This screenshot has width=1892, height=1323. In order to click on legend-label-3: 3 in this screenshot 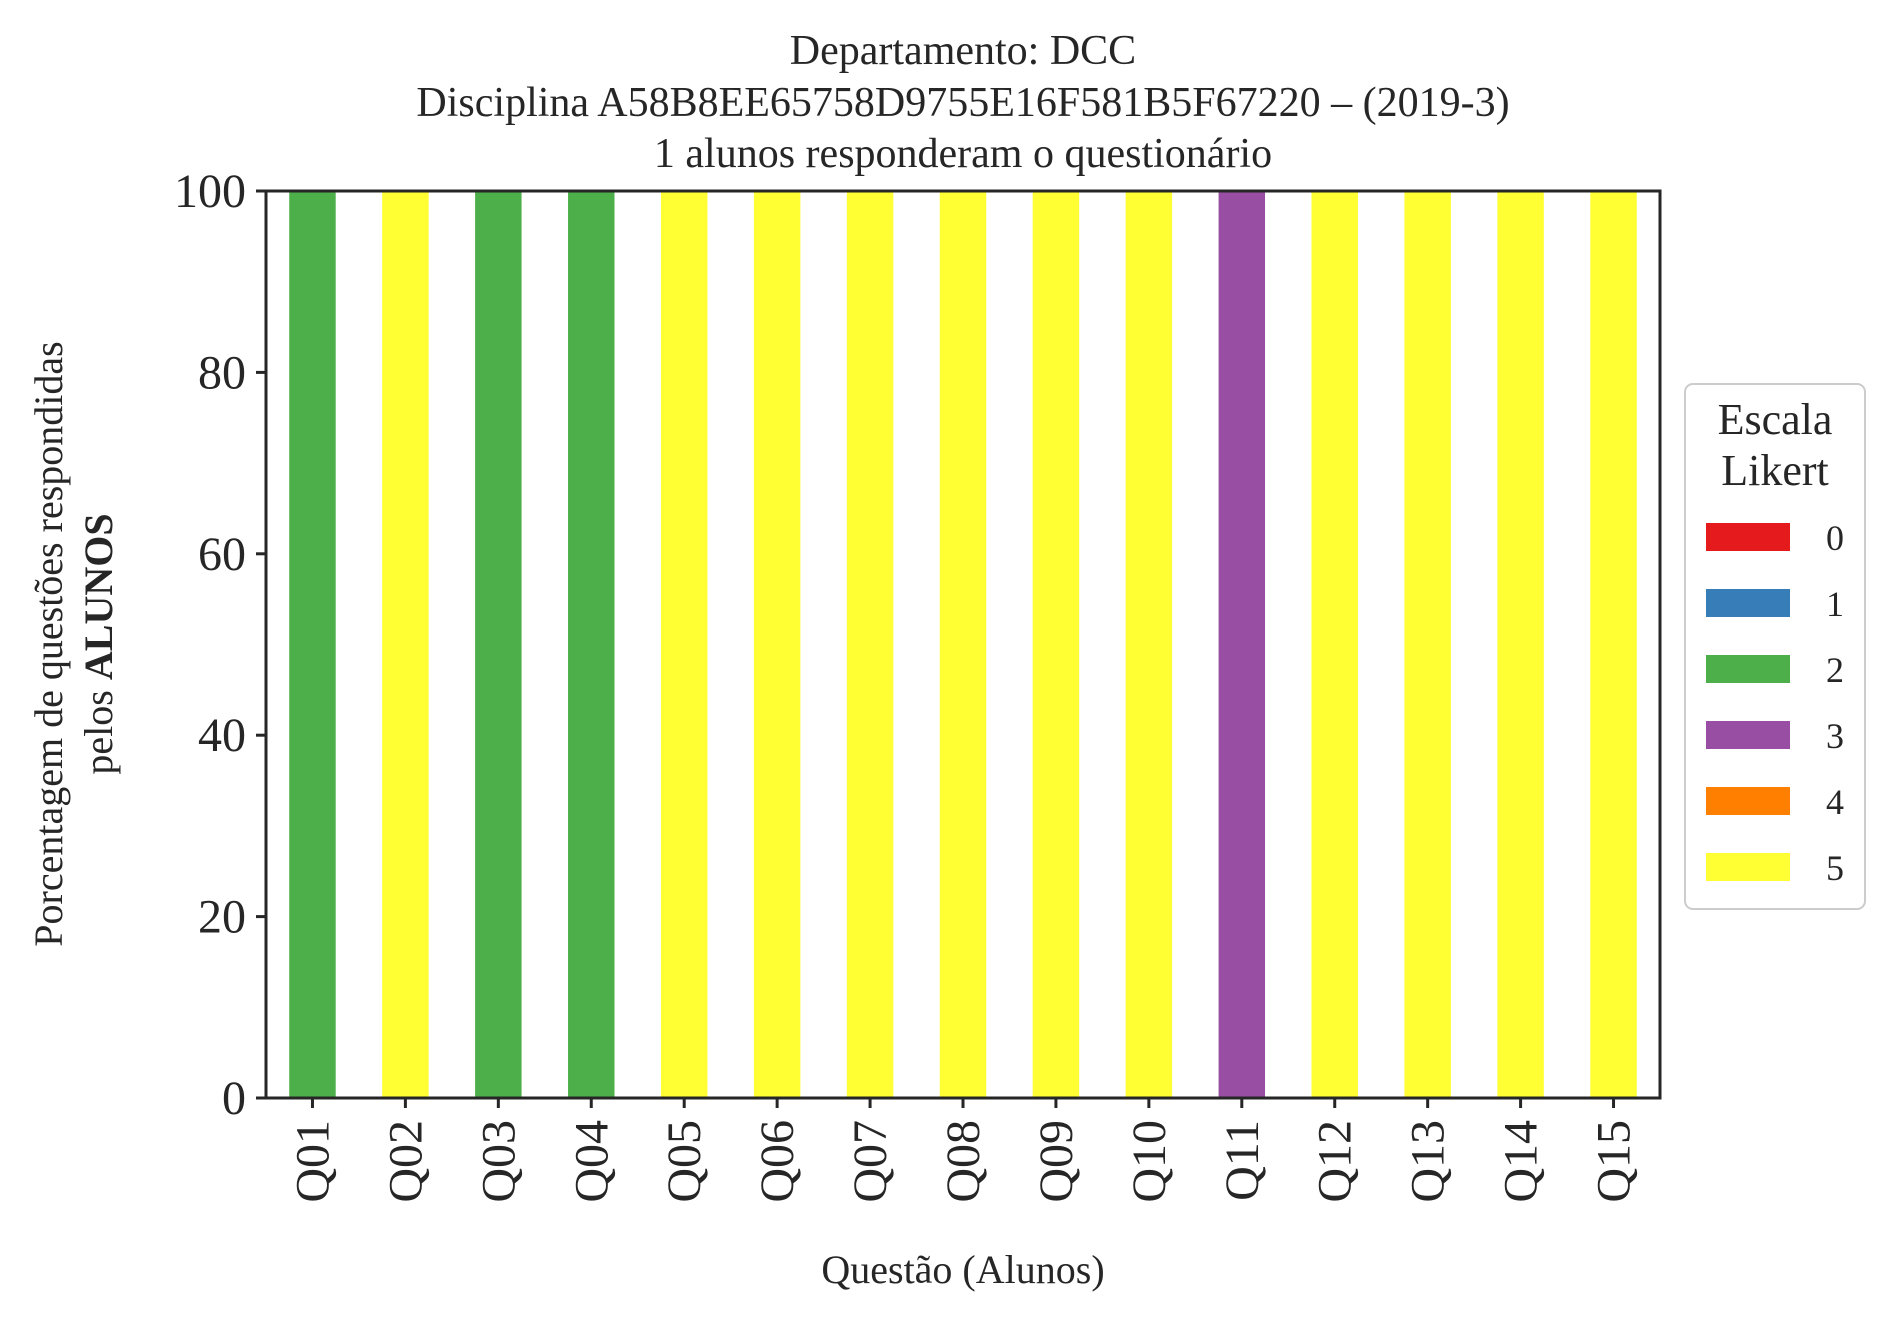, I will do `click(1835, 736)`.